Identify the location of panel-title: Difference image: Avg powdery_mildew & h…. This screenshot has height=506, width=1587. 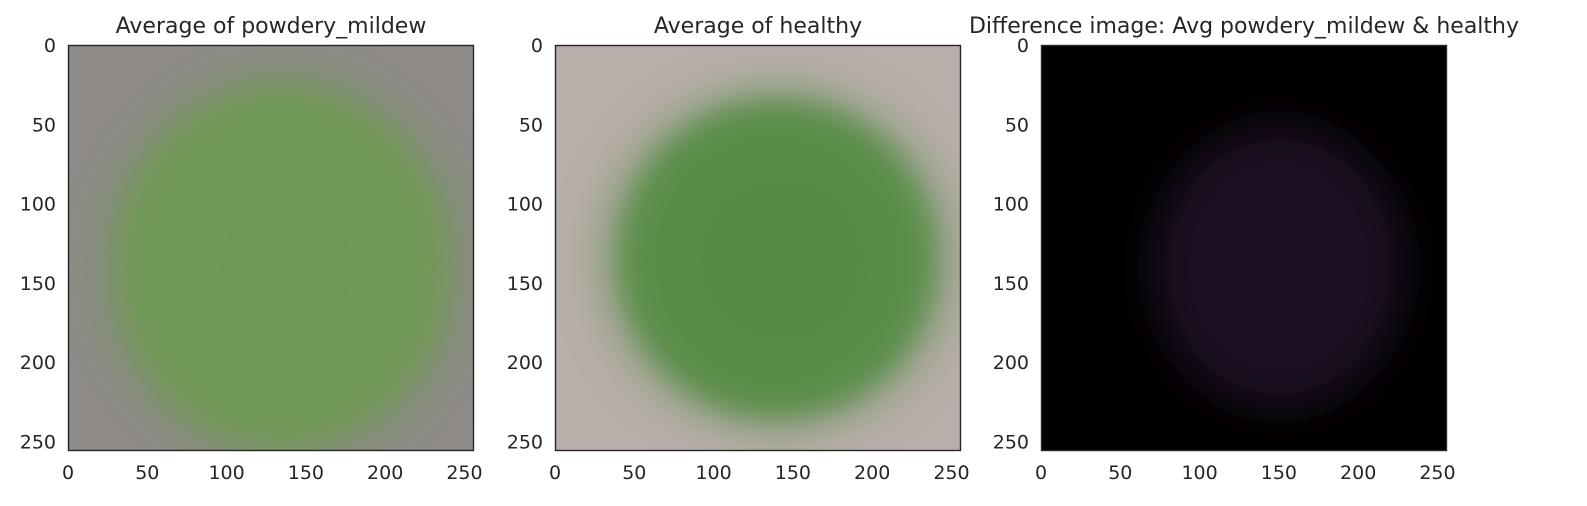
(1244, 26).